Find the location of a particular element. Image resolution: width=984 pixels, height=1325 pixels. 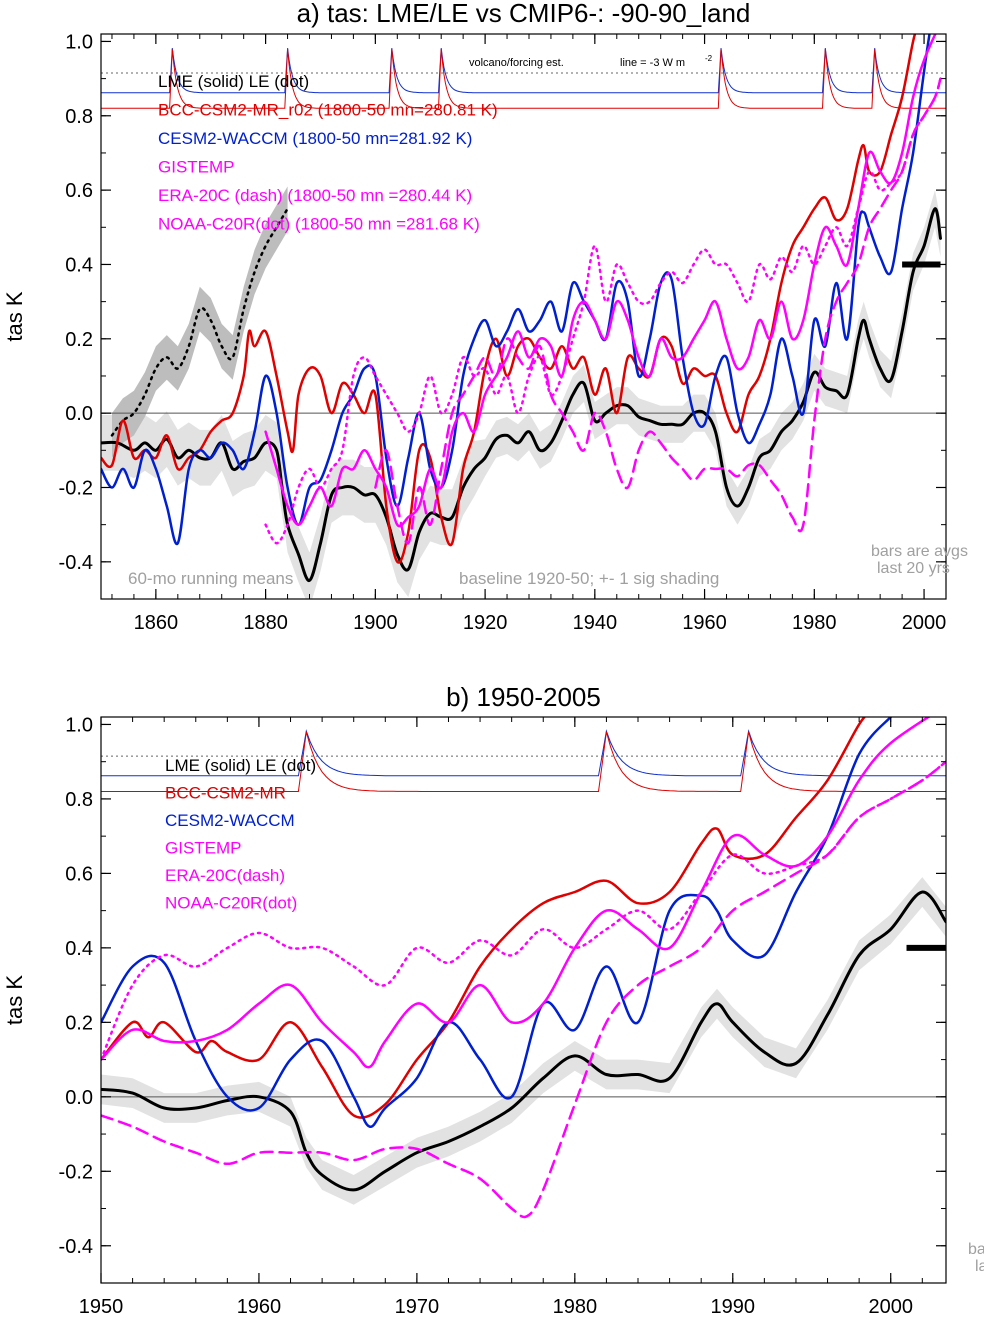

x-tick-label: 1940 is located at coordinates (595, 623).